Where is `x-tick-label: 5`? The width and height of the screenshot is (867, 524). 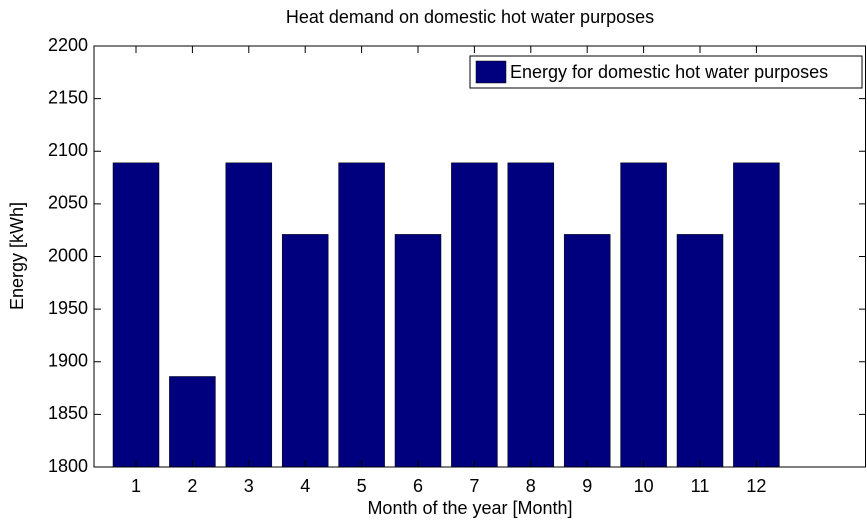
x-tick-label: 5 is located at coordinates (362, 486).